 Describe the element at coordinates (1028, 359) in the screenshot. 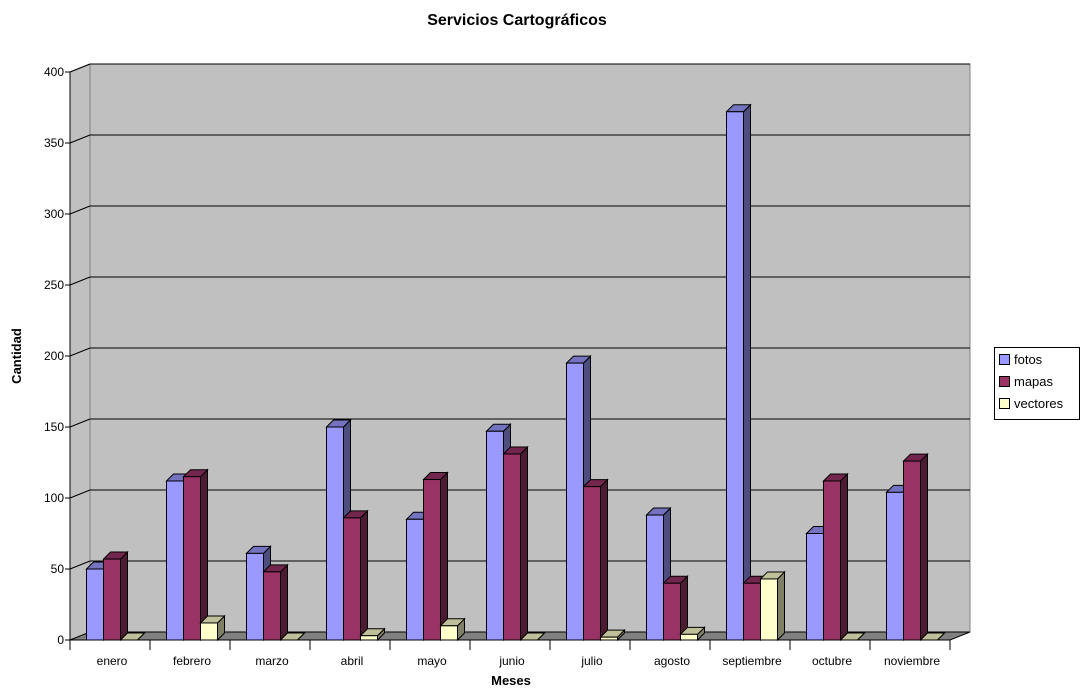

I see `legend-label: fotos` at that location.